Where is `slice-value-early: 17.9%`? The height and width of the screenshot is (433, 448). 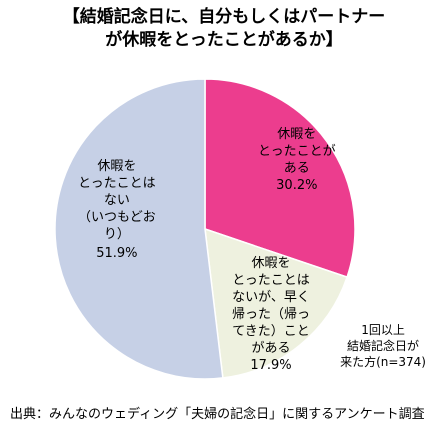
slice-value-early: 17.9% is located at coordinates (271, 365).